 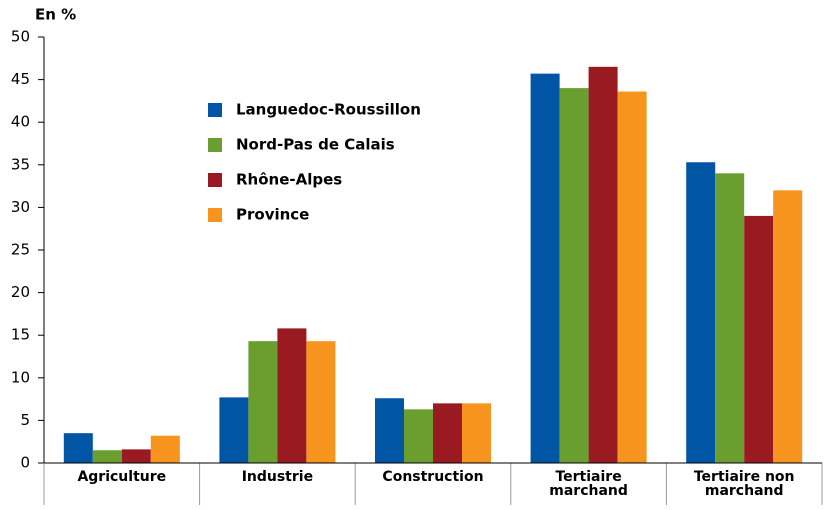 I want to click on y-tick-label: 20, so click(x=20, y=292).